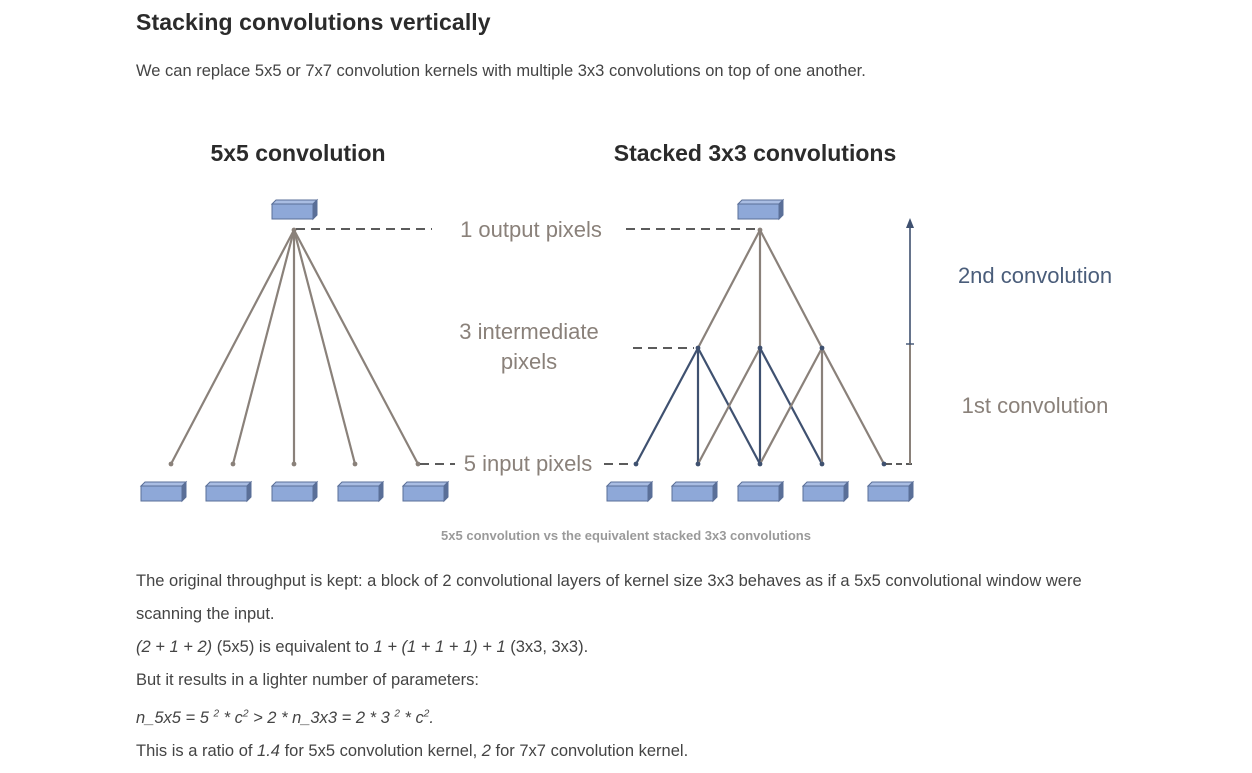  Describe the element at coordinates (174, 647) in the screenshot. I see `equivalence-5x5-expr: (2 + 1 + 2)` at that location.